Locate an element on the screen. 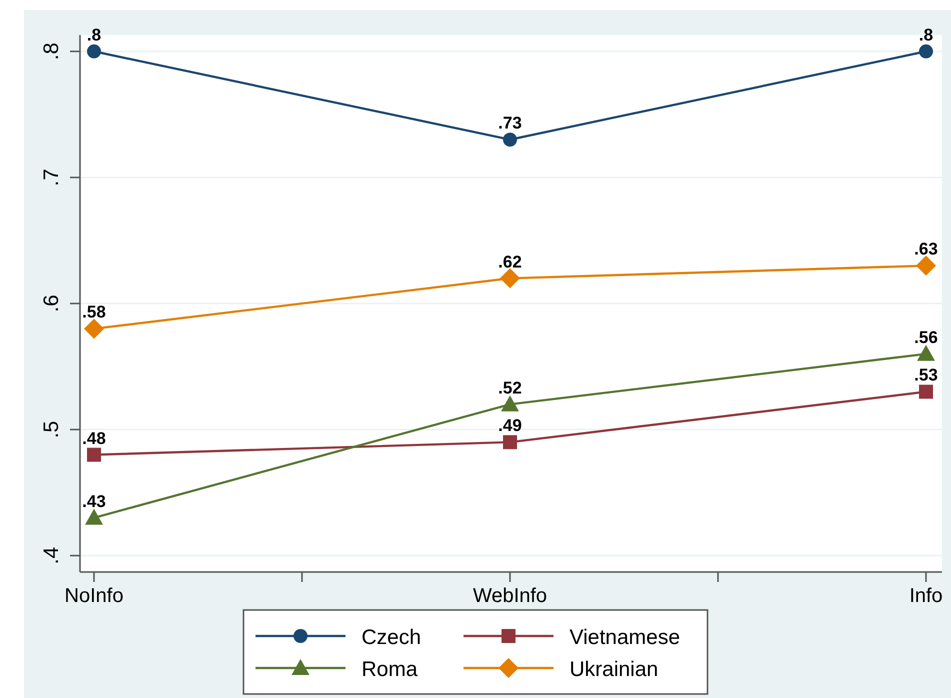  legend-label: Czech is located at coordinates (392, 637).